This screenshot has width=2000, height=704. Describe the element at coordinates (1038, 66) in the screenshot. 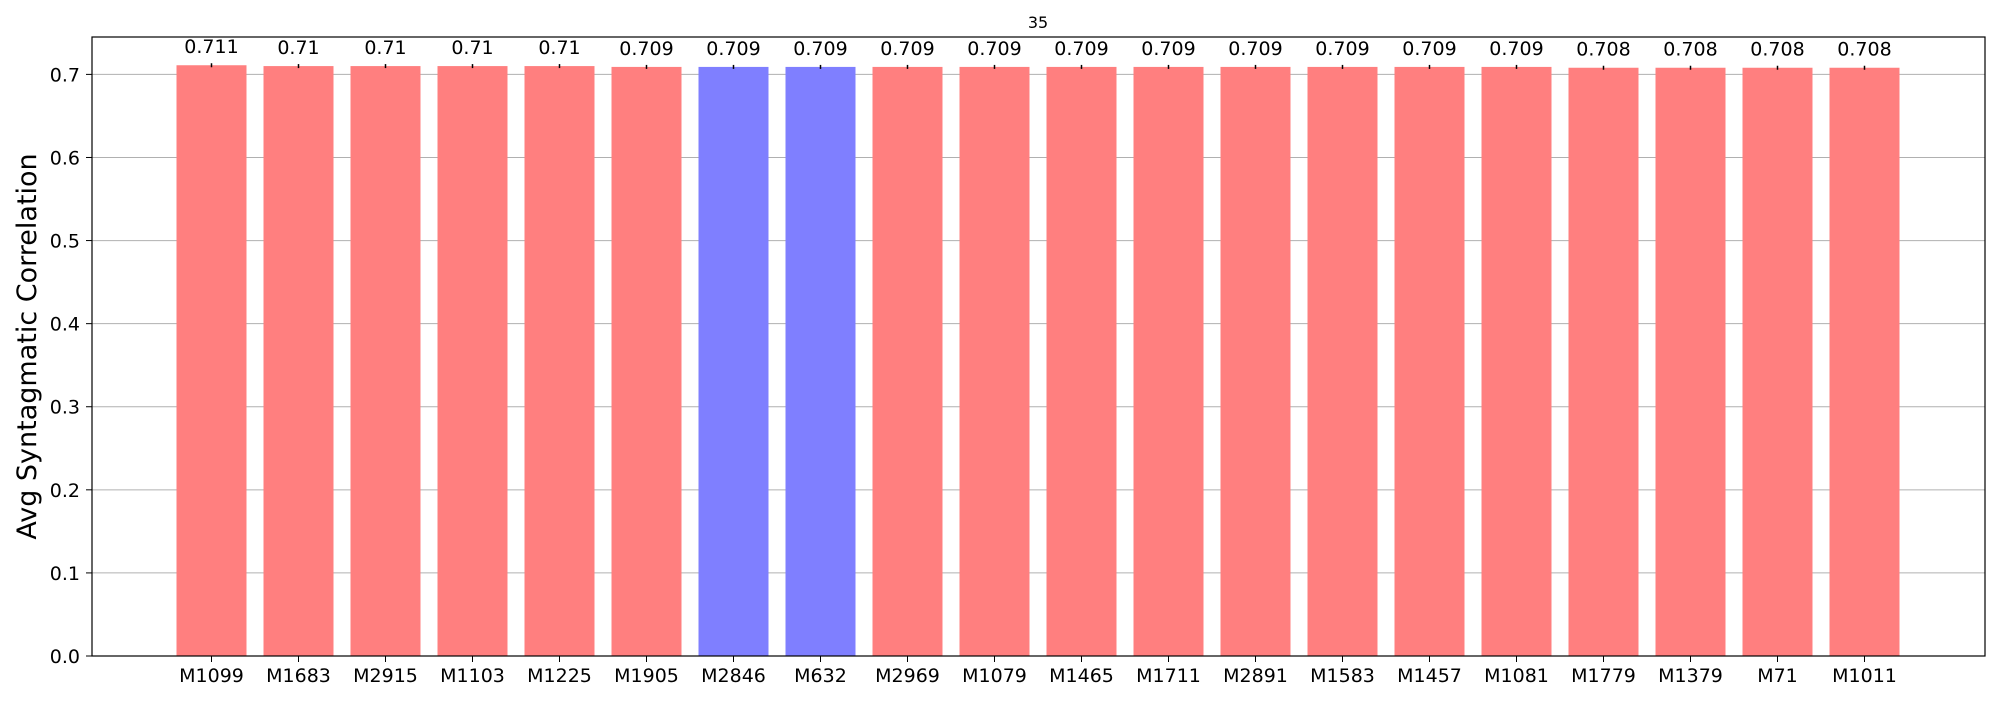

I see `error-bars` at that location.